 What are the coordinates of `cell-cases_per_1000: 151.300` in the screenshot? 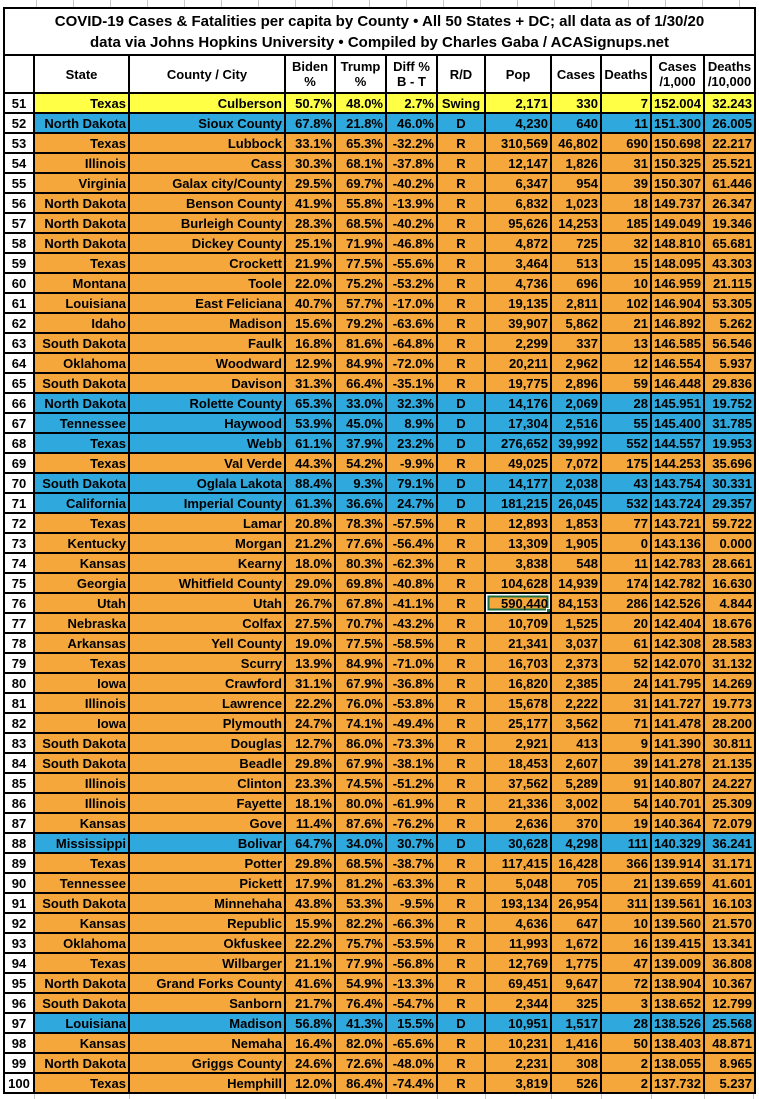 It's located at (678, 124).